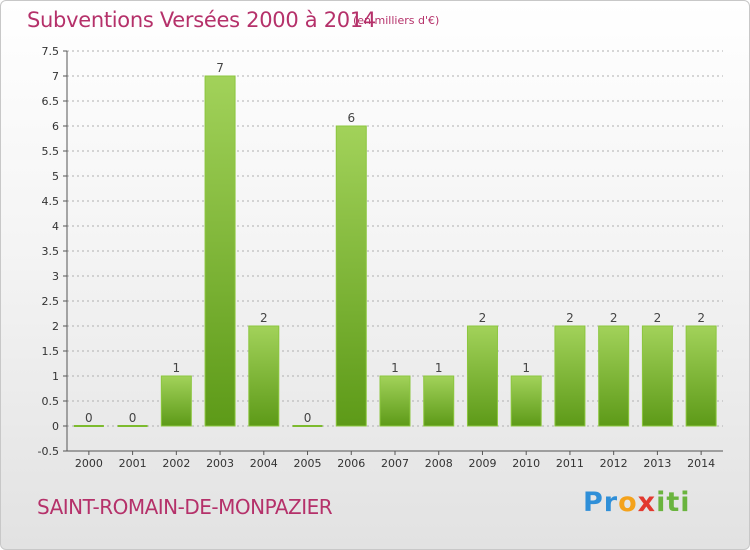  Describe the element at coordinates (570, 376) in the screenshot. I see `bar-2011` at that location.